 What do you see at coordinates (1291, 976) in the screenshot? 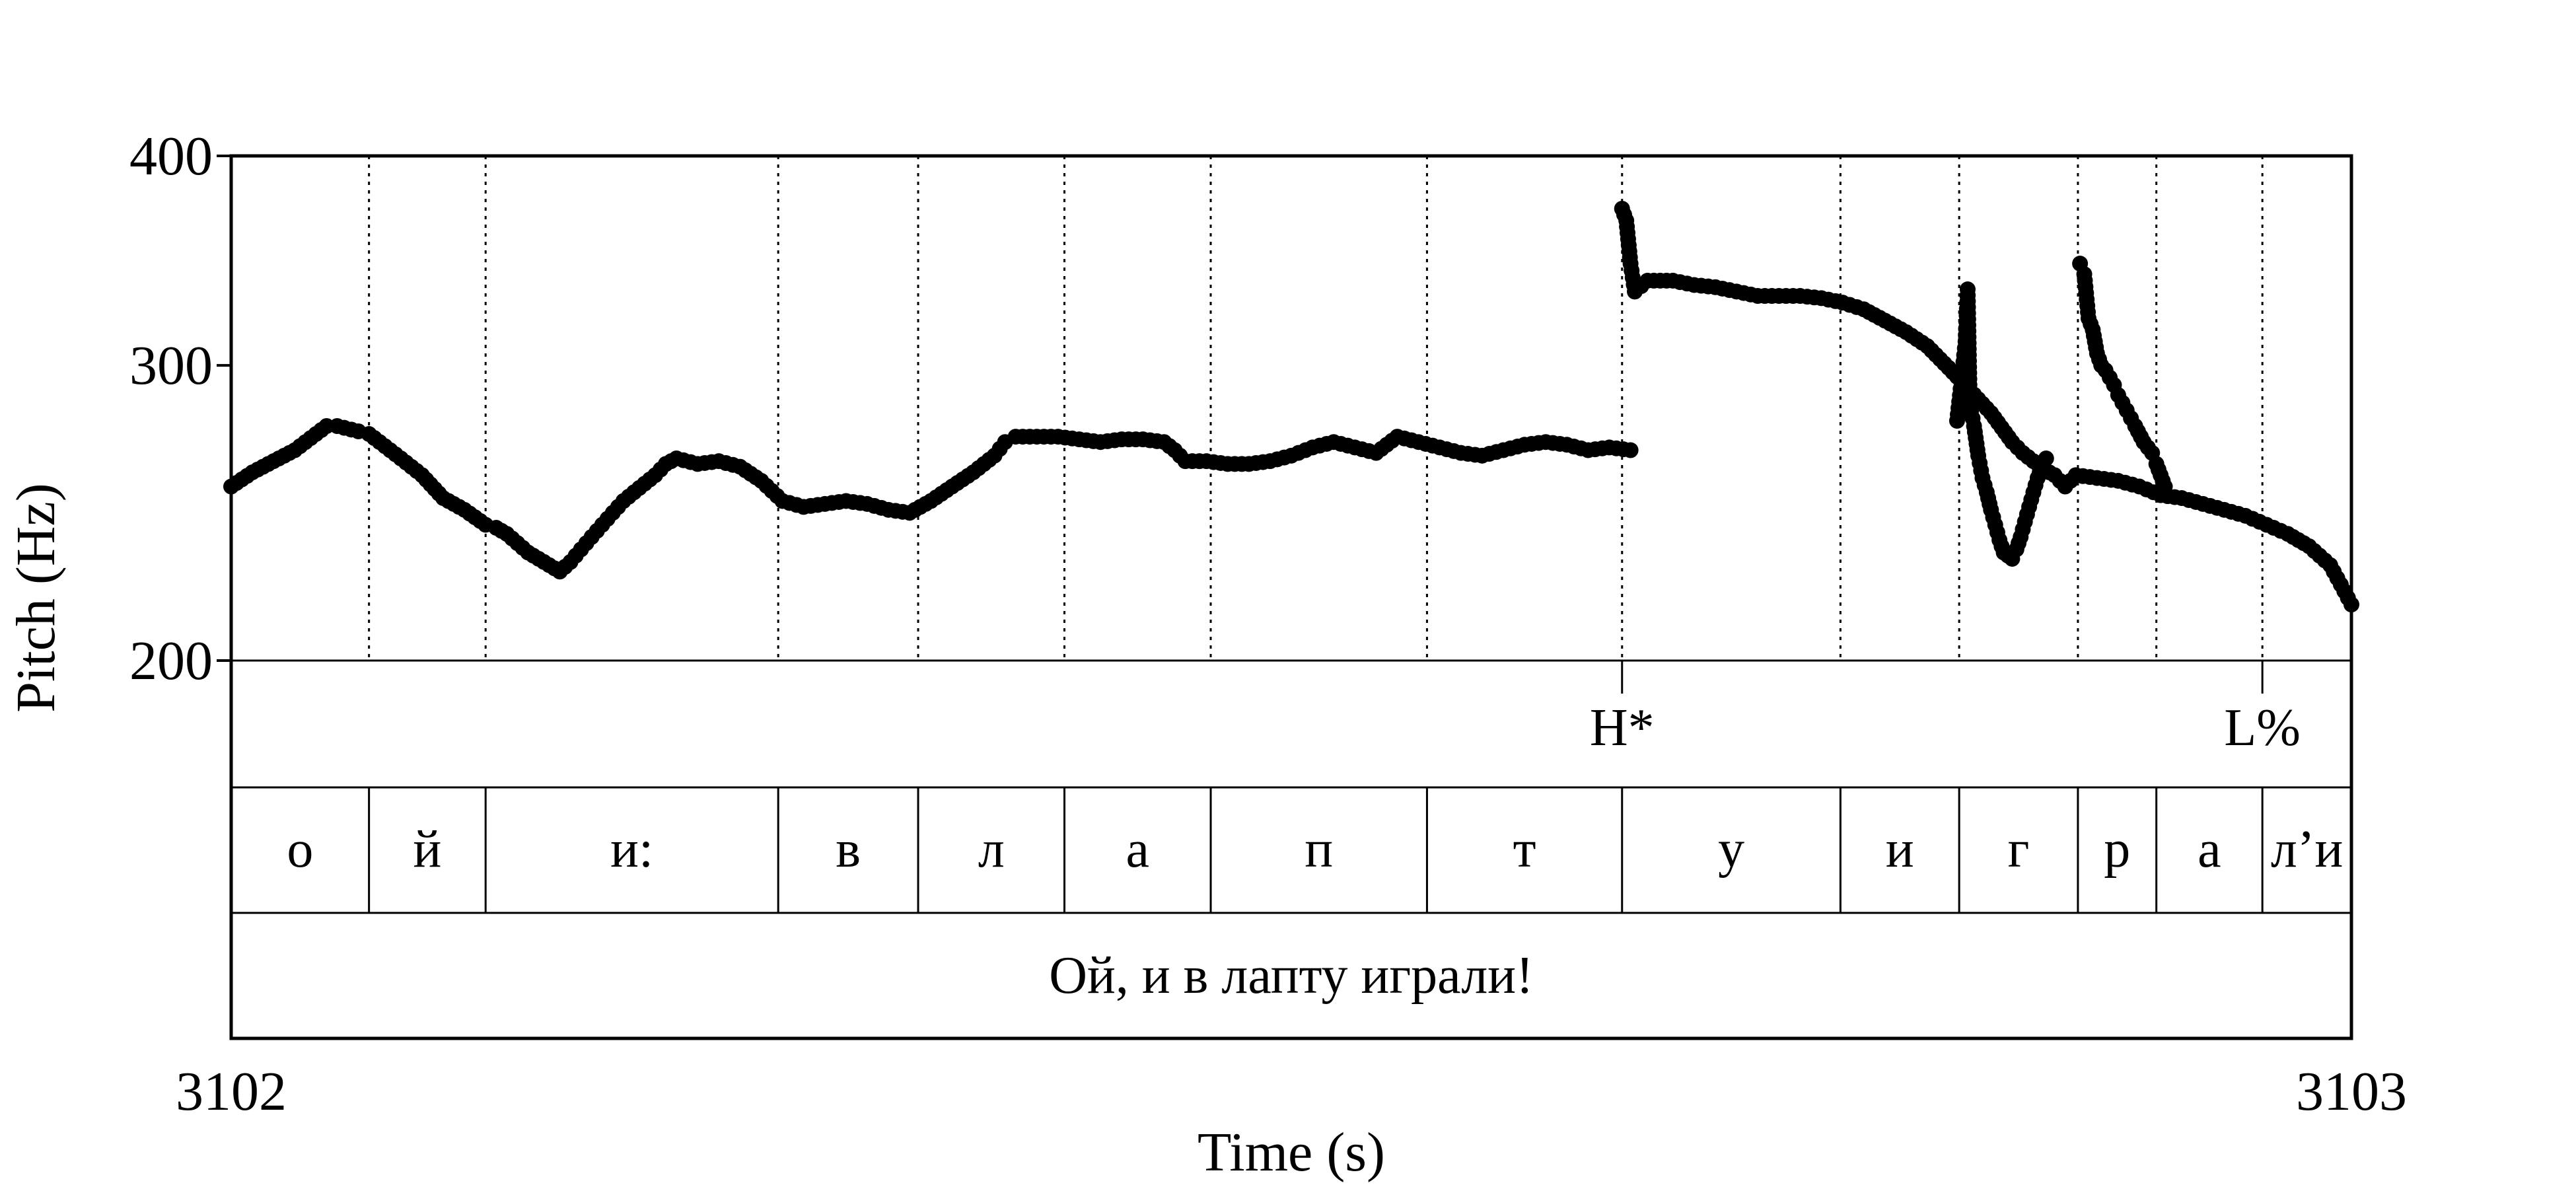
I see `sentence-label: Ой, и в лапту играли!` at bounding box center [1291, 976].